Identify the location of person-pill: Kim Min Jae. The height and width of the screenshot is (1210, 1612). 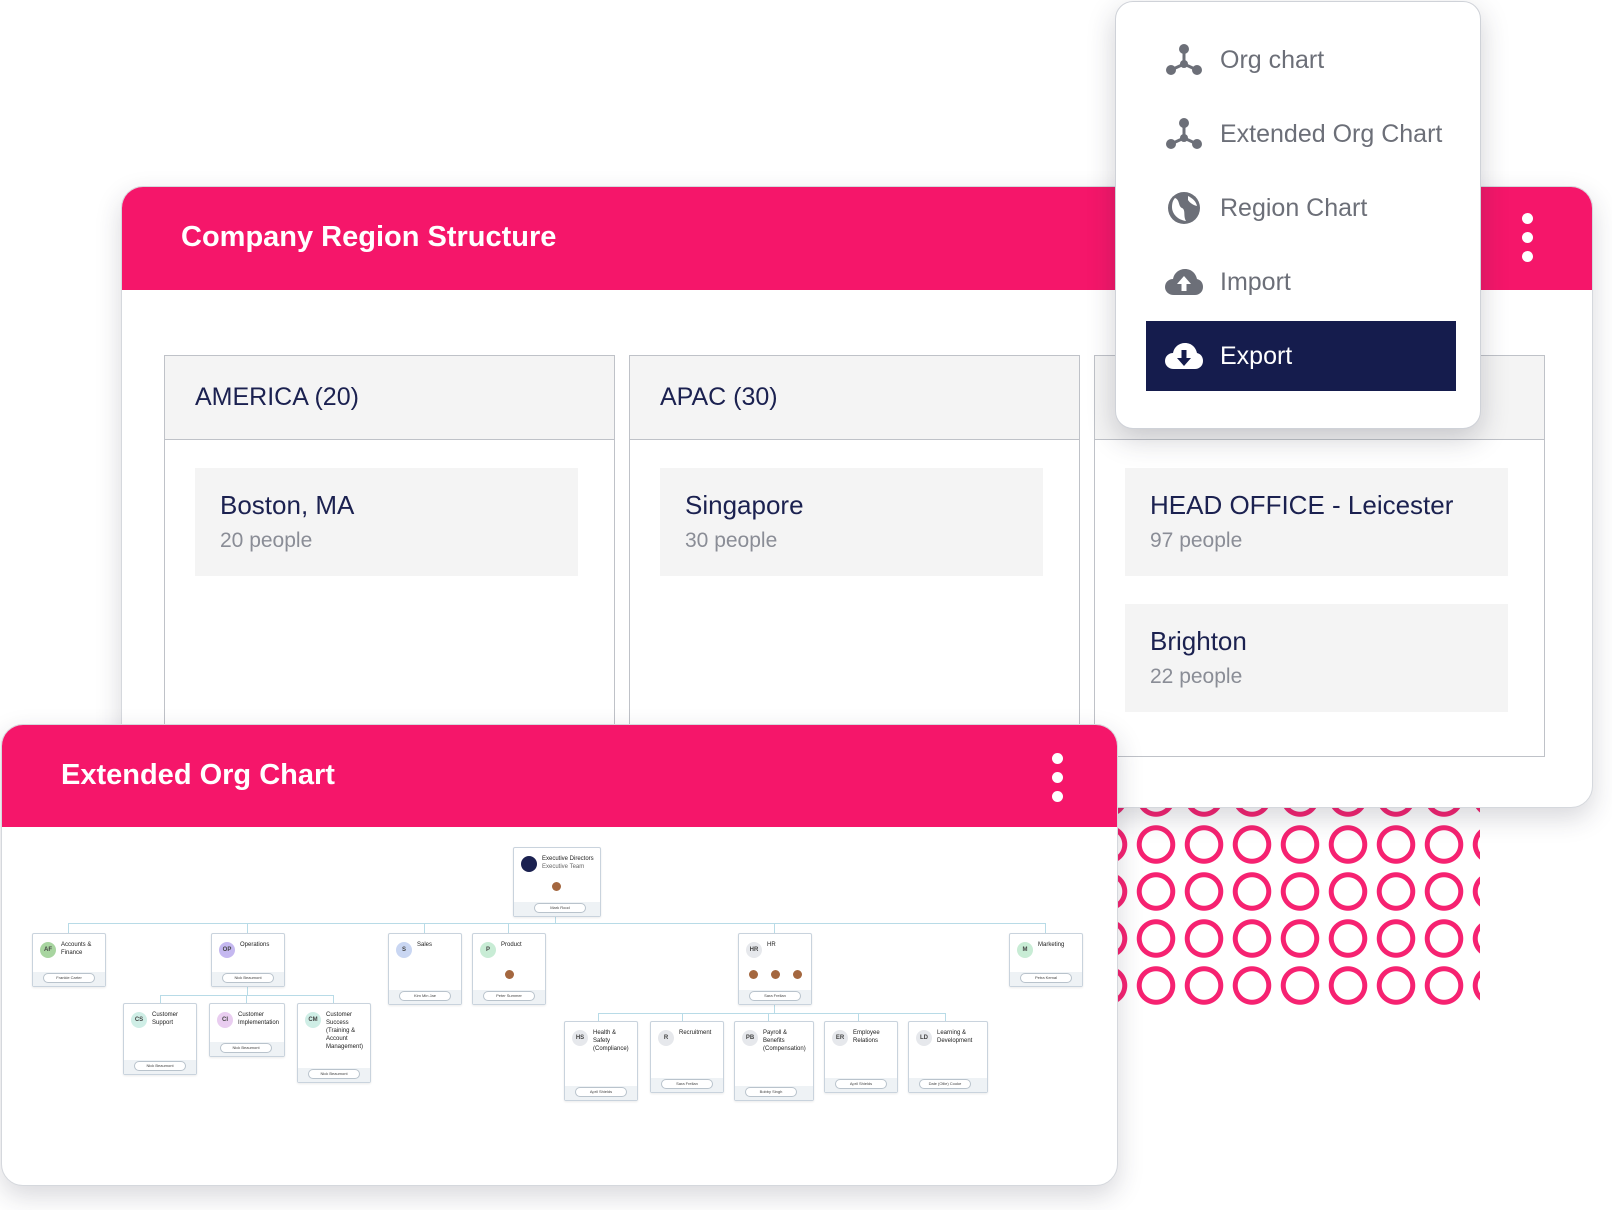
(425, 996).